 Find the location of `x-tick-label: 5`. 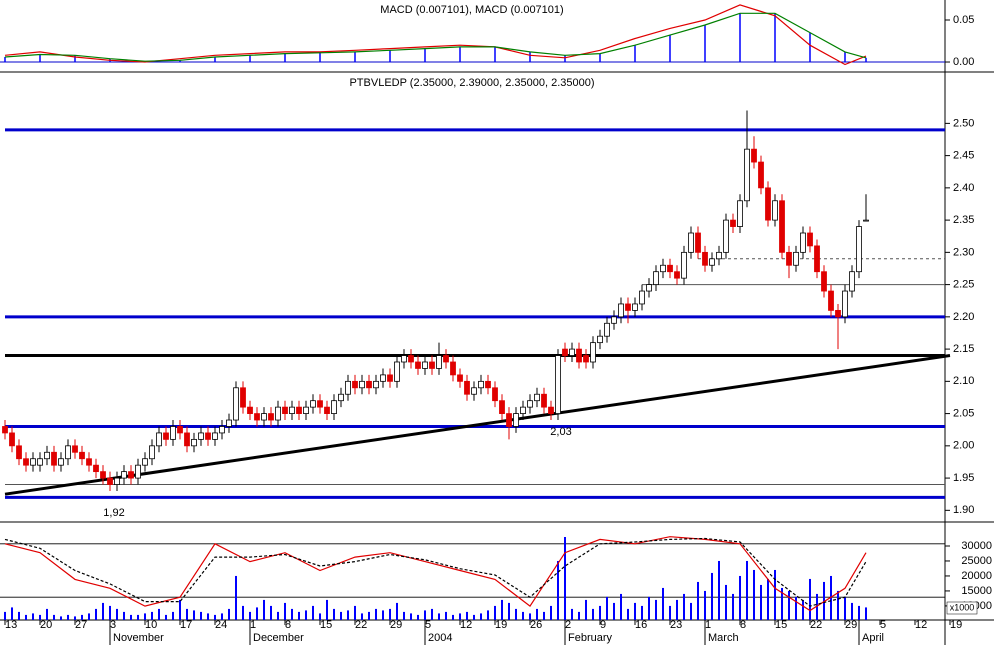

x-tick-label: 5 is located at coordinates (428, 625).